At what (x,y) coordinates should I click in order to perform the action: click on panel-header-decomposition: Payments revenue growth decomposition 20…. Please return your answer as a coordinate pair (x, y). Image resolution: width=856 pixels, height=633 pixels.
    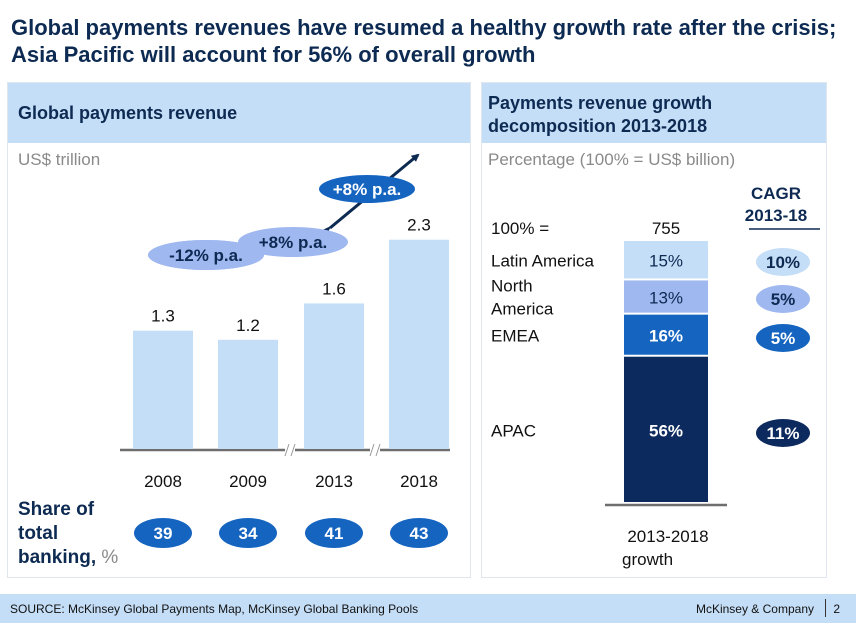
    Looking at the image, I should click on (654, 113).